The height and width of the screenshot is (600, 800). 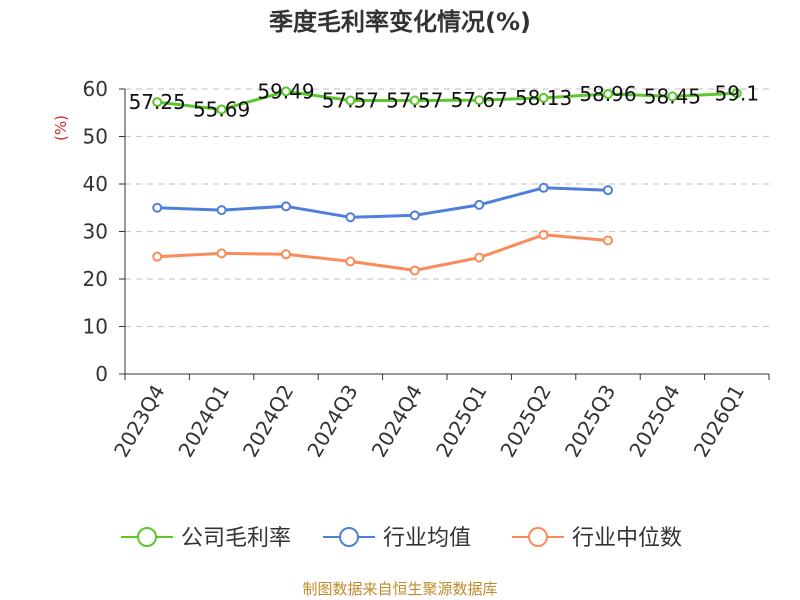 What do you see at coordinates (268, 421) in the screenshot?
I see `x-tick-label: 2024Q2` at bounding box center [268, 421].